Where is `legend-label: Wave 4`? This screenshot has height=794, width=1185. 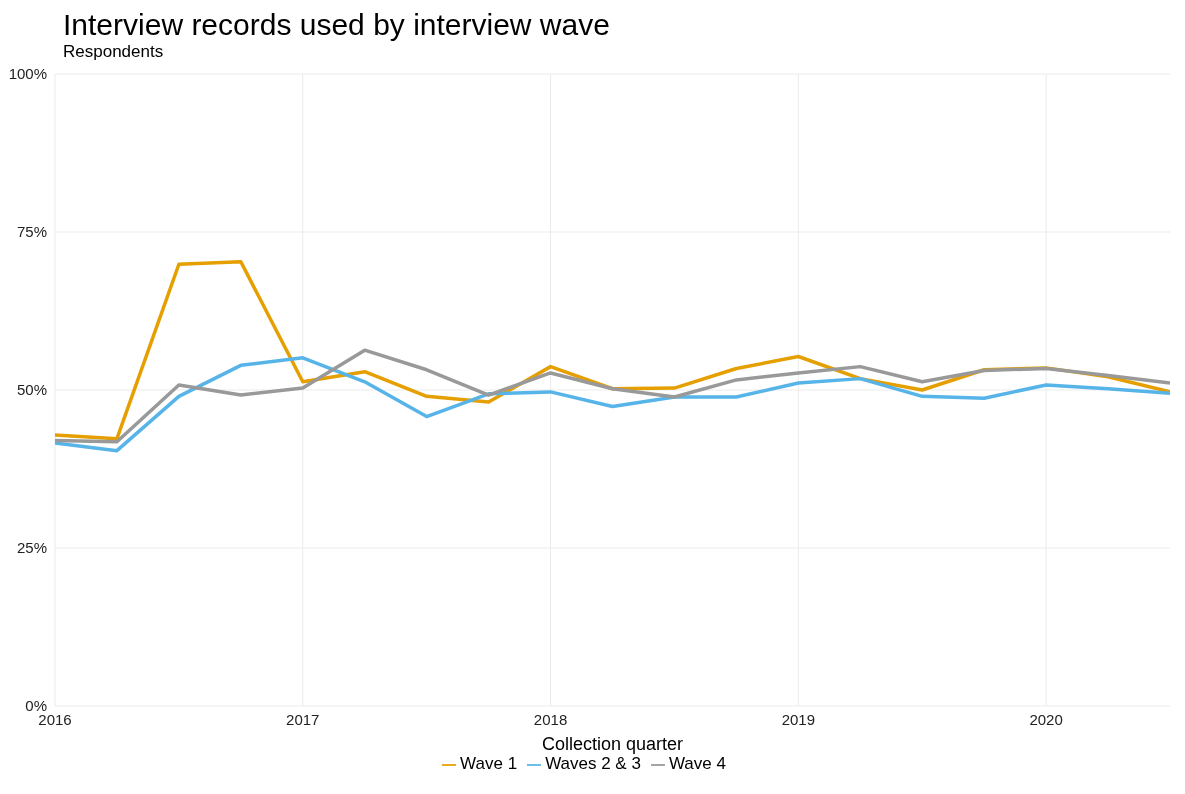
legend-label: Wave 4 is located at coordinates (697, 763).